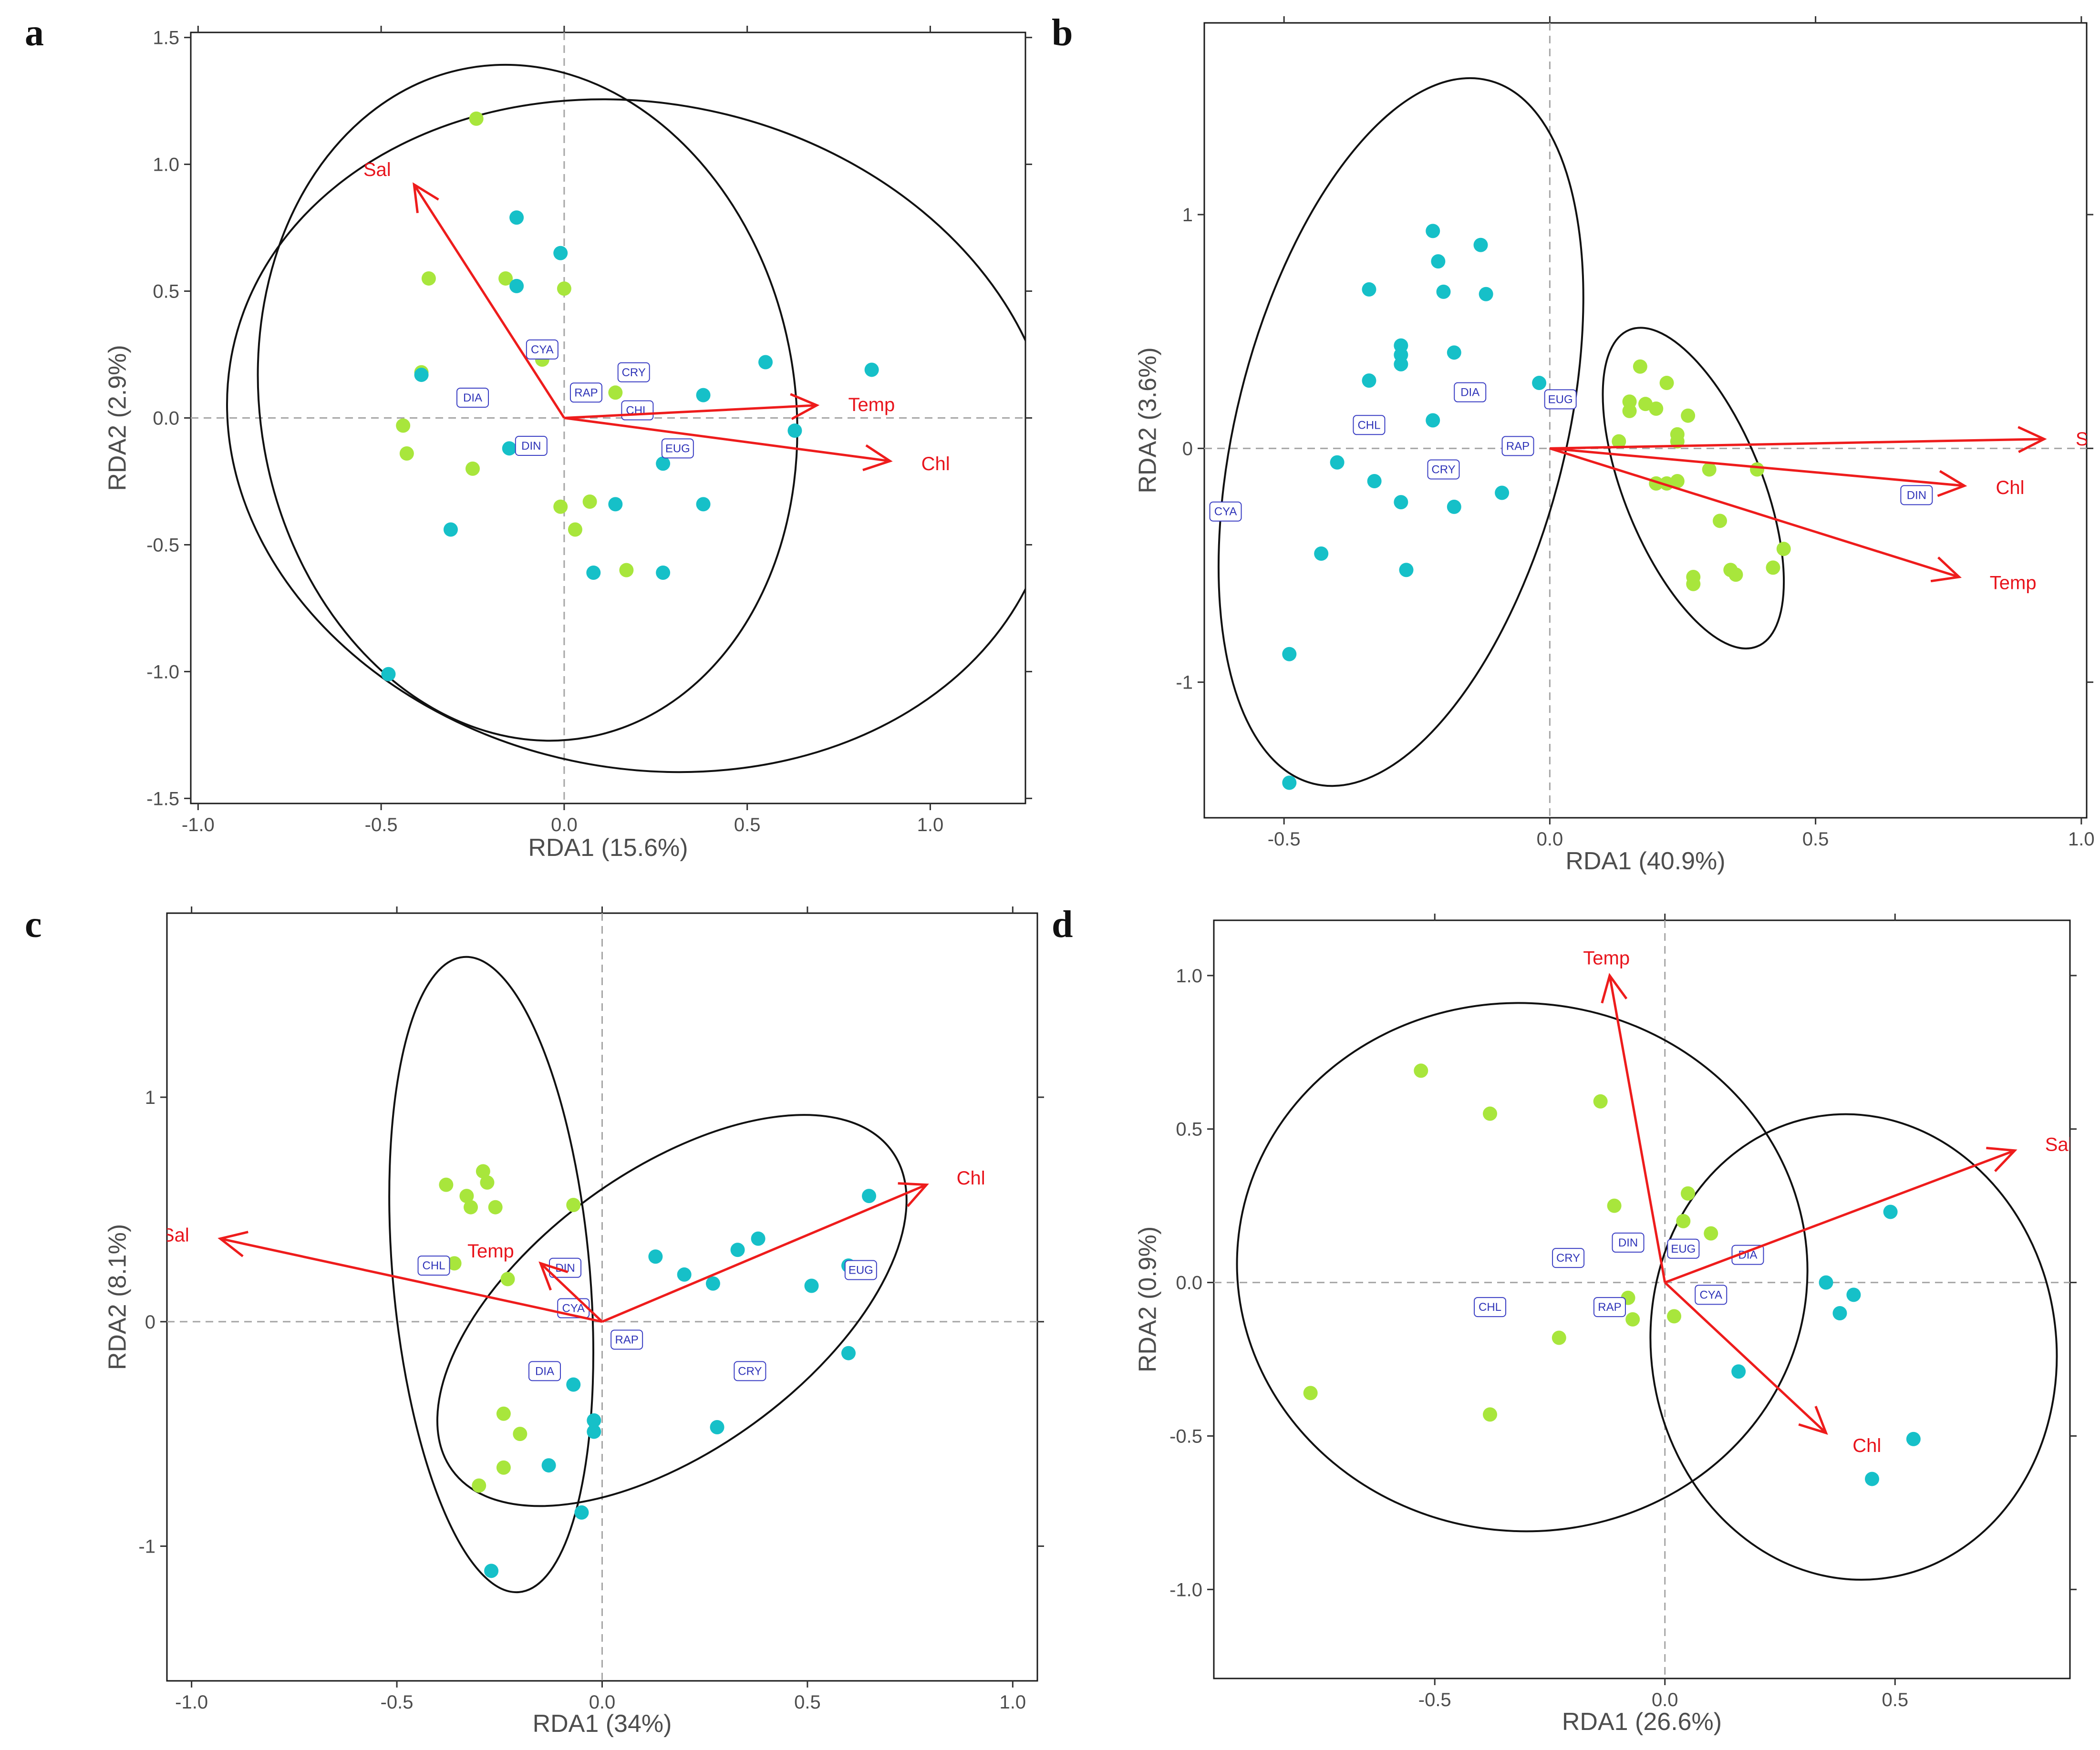 The image size is (2100, 1750). Describe the element at coordinates (1184, 682) in the screenshot. I see `y-tick-label: -1` at that location.